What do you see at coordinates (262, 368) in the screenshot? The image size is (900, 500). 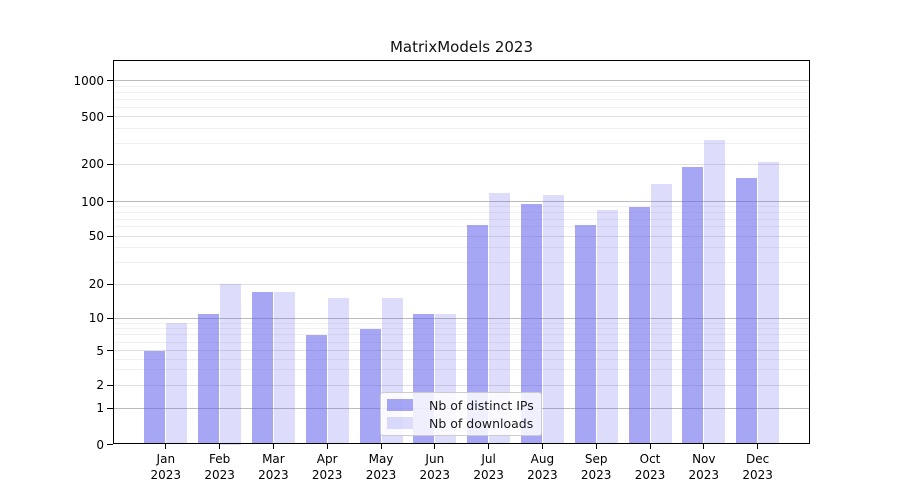 I see `bar-mar-distinct-ips` at bounding box center [262, 368].